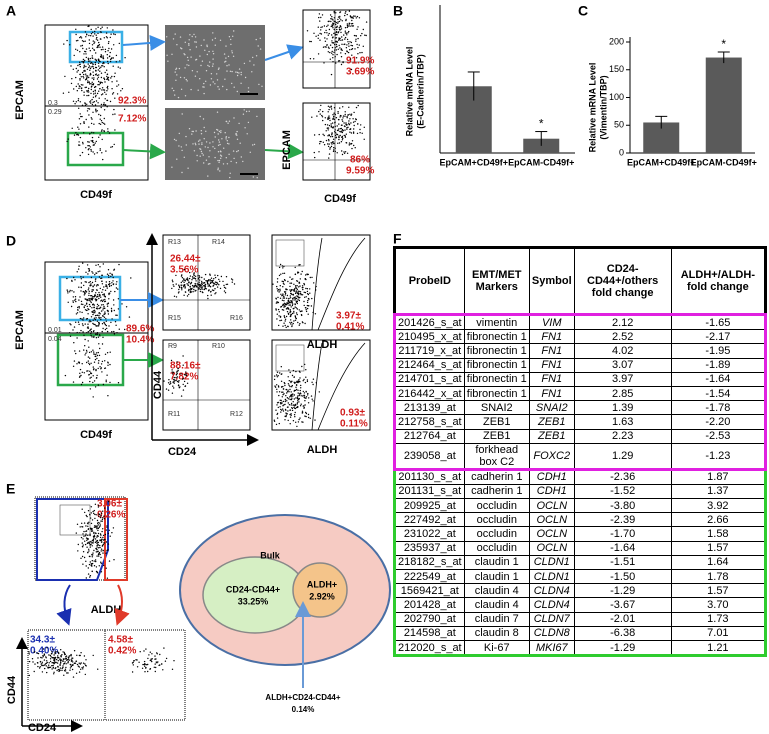 This screenshot has width=769, height=734. I want to click on y-tick-label: 50, so click(619, 125).